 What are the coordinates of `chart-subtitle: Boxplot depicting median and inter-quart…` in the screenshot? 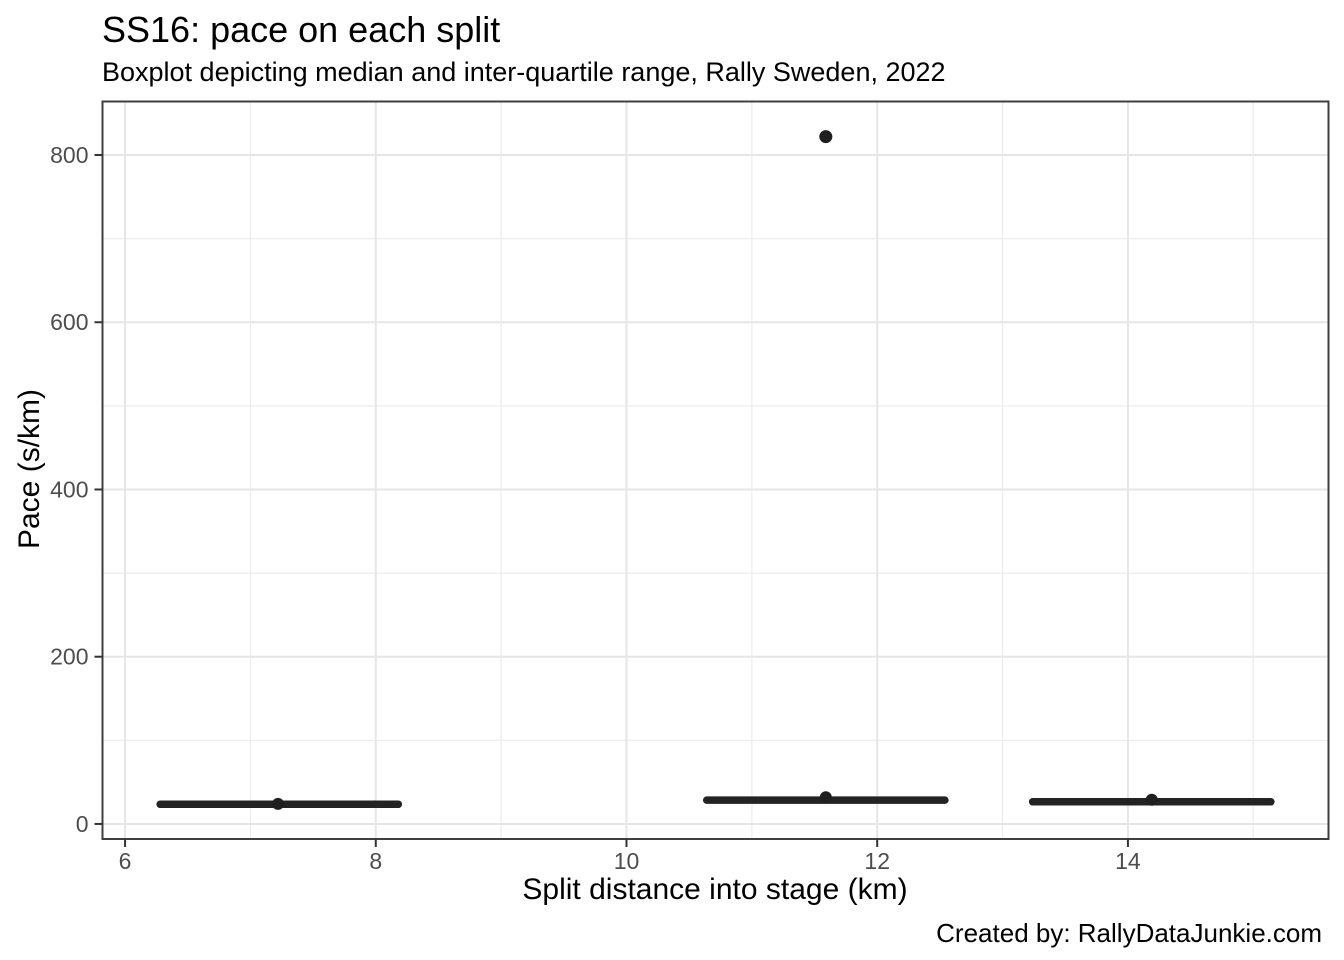 It's located at (524, 72).